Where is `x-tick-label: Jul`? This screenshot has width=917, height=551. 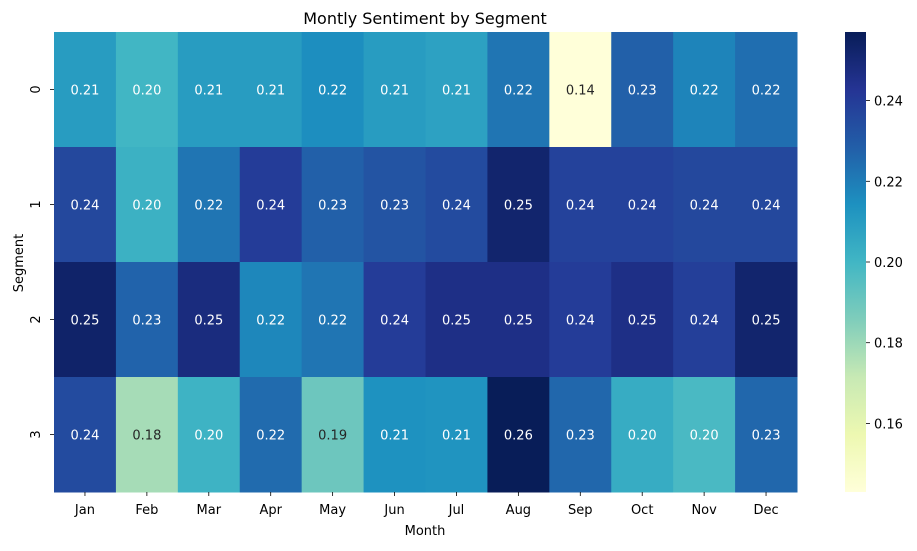 x-tick-label: Jul is located at coordinates (456, 510).